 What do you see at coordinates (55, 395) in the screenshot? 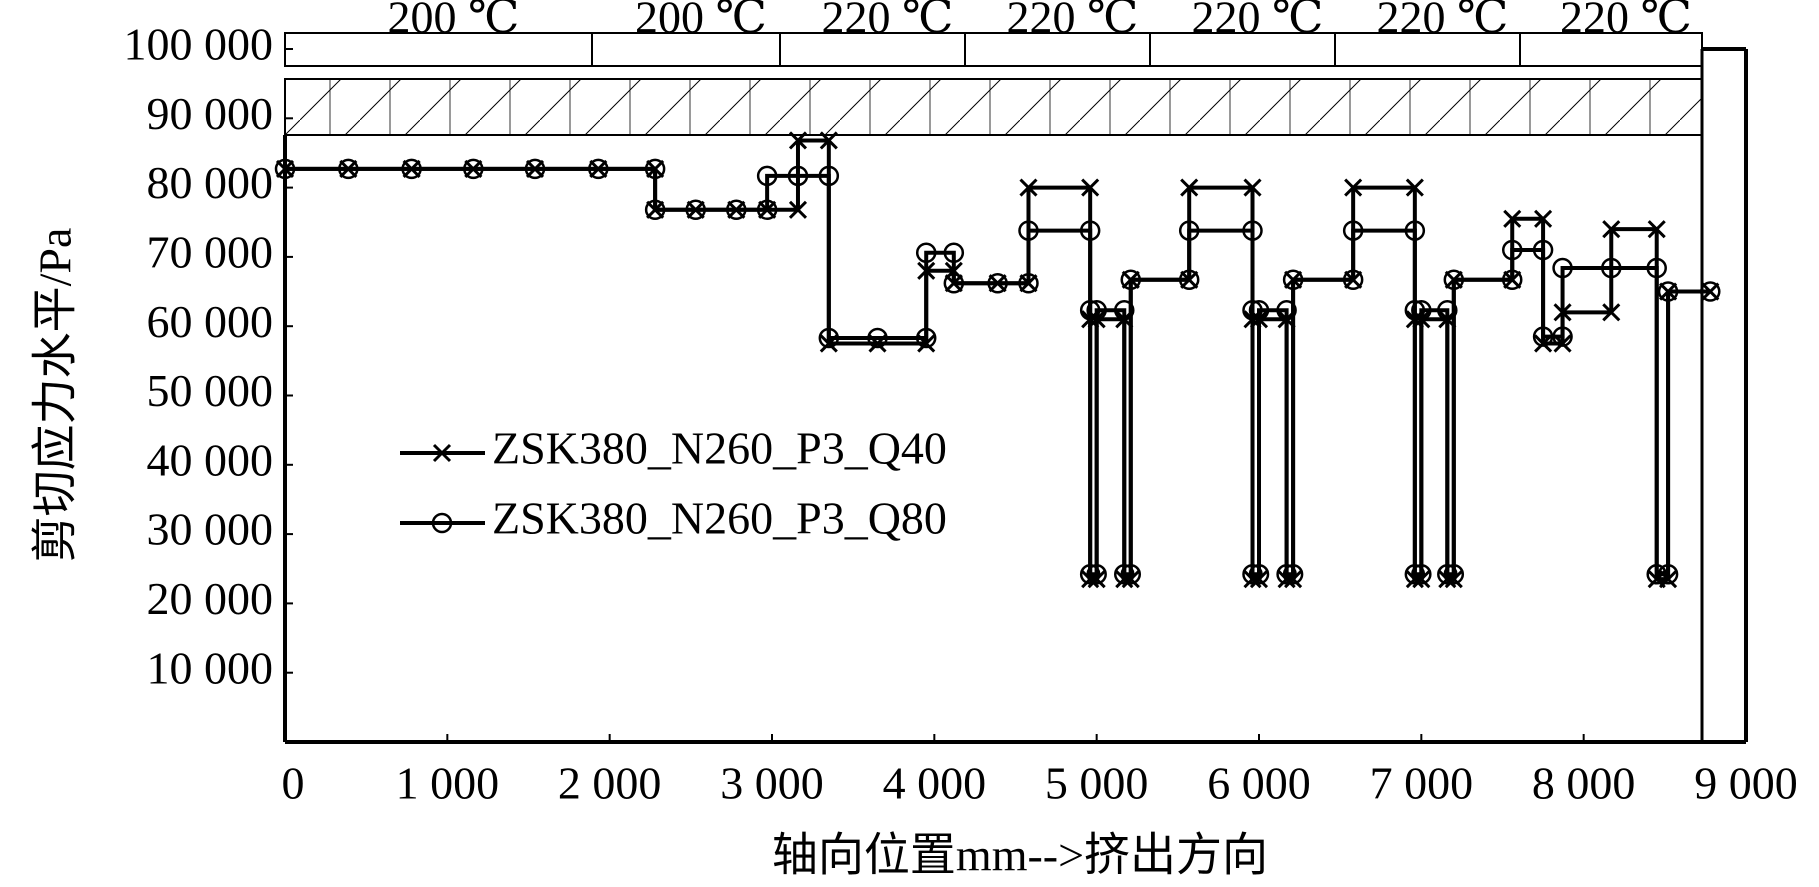
I see `y-axis-label: 剪切应力水平/Pa` at bounding box center [55, 395].